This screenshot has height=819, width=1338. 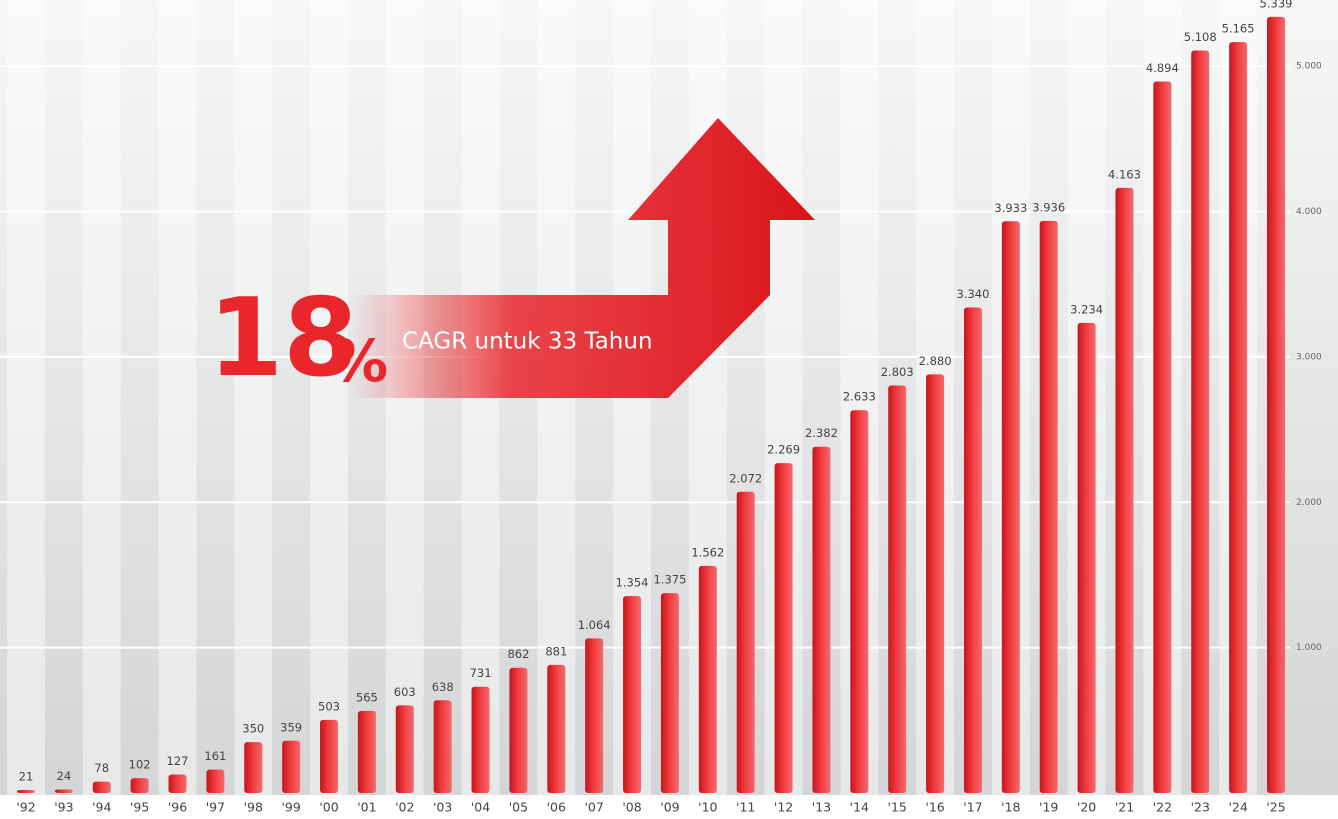 I want to click on x-tick-label: '18, so click(x=1010, y=807).